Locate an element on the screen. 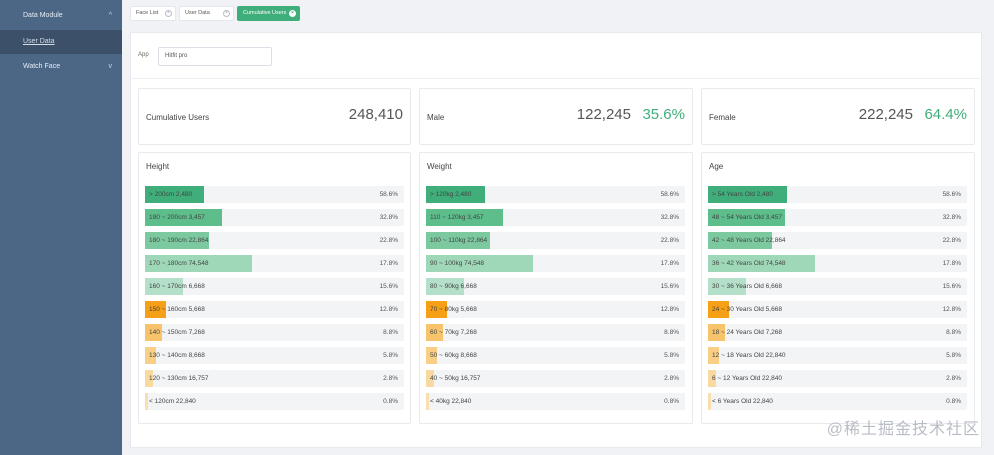  distribution-row: > 120kg 2,480 58.6% is located at coordinates (555, 194).